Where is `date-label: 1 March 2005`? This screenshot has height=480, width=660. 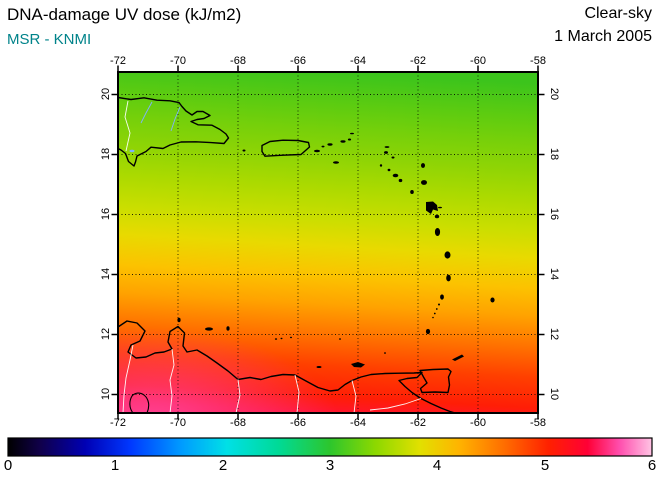
date-label: 1 March 2005 is located at coordinates (603, 36).